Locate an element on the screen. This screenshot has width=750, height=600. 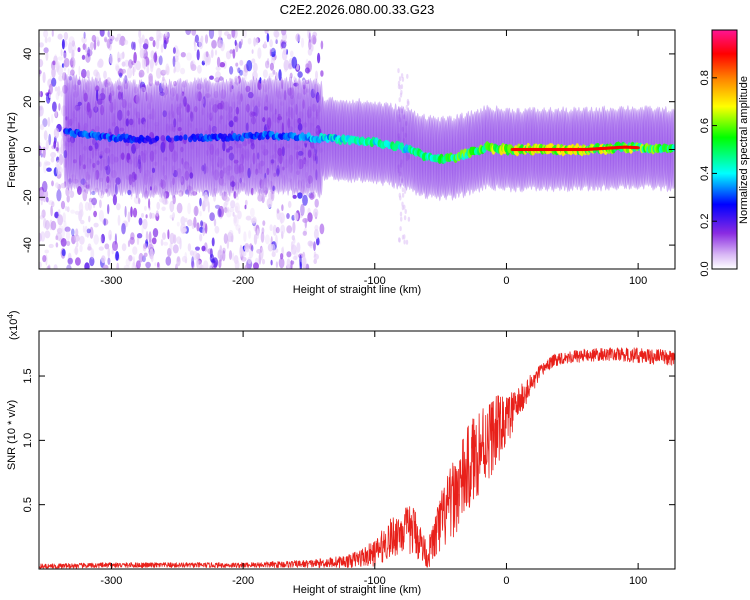
colorbar-frame is located at coordinates (724, 149).